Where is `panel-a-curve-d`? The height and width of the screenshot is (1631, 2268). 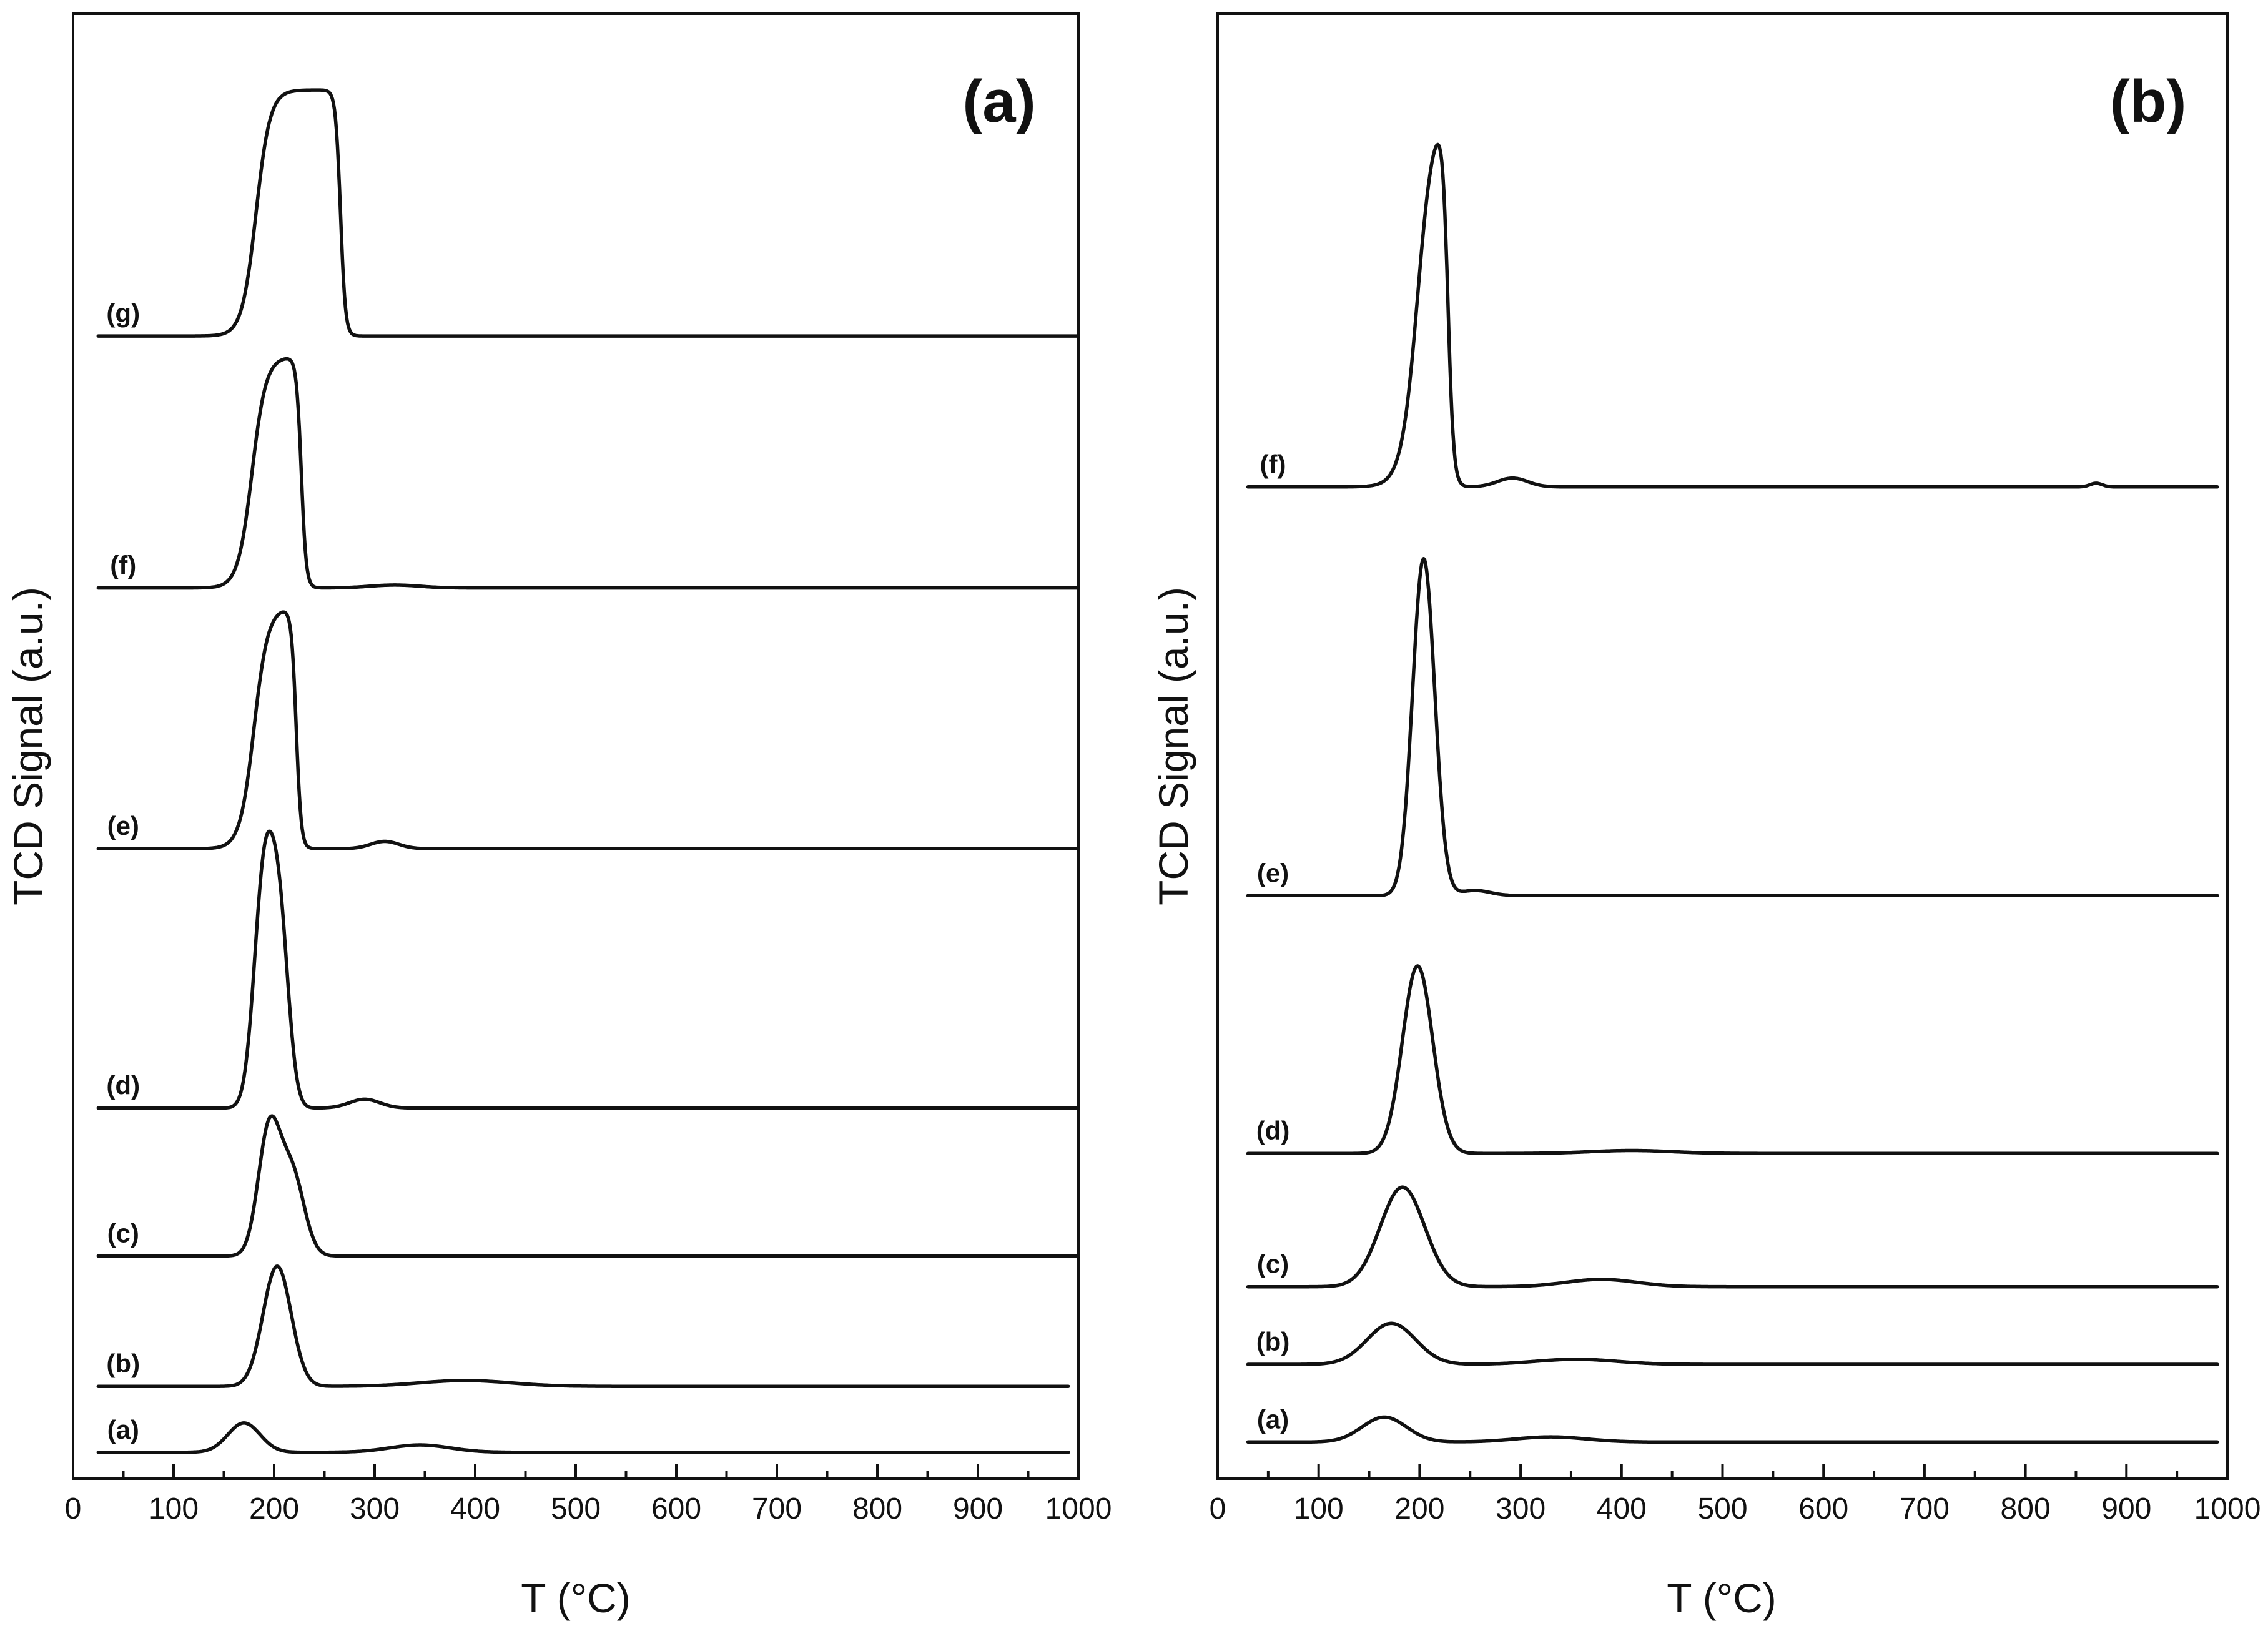 panel-a-curve-d is located at coordinates (588, 969).